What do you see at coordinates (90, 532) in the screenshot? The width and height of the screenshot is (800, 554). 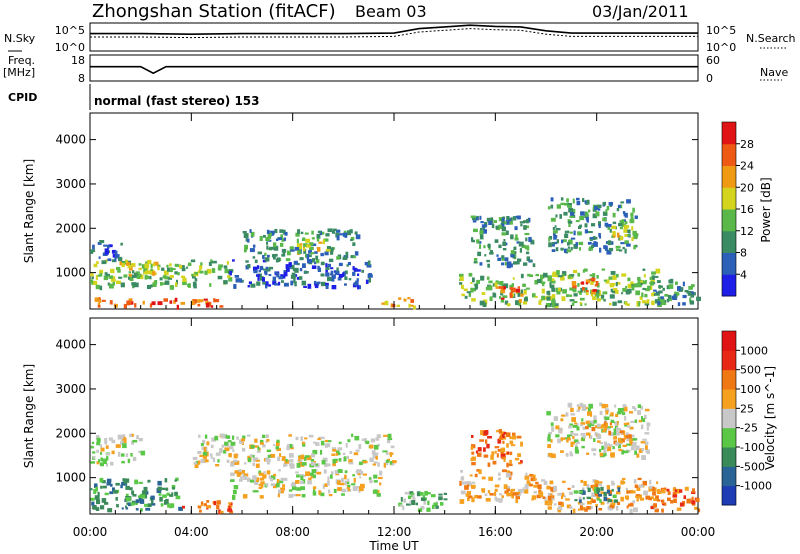 I see `x-tick-label: 00:00` at bounding box center [90, 532].